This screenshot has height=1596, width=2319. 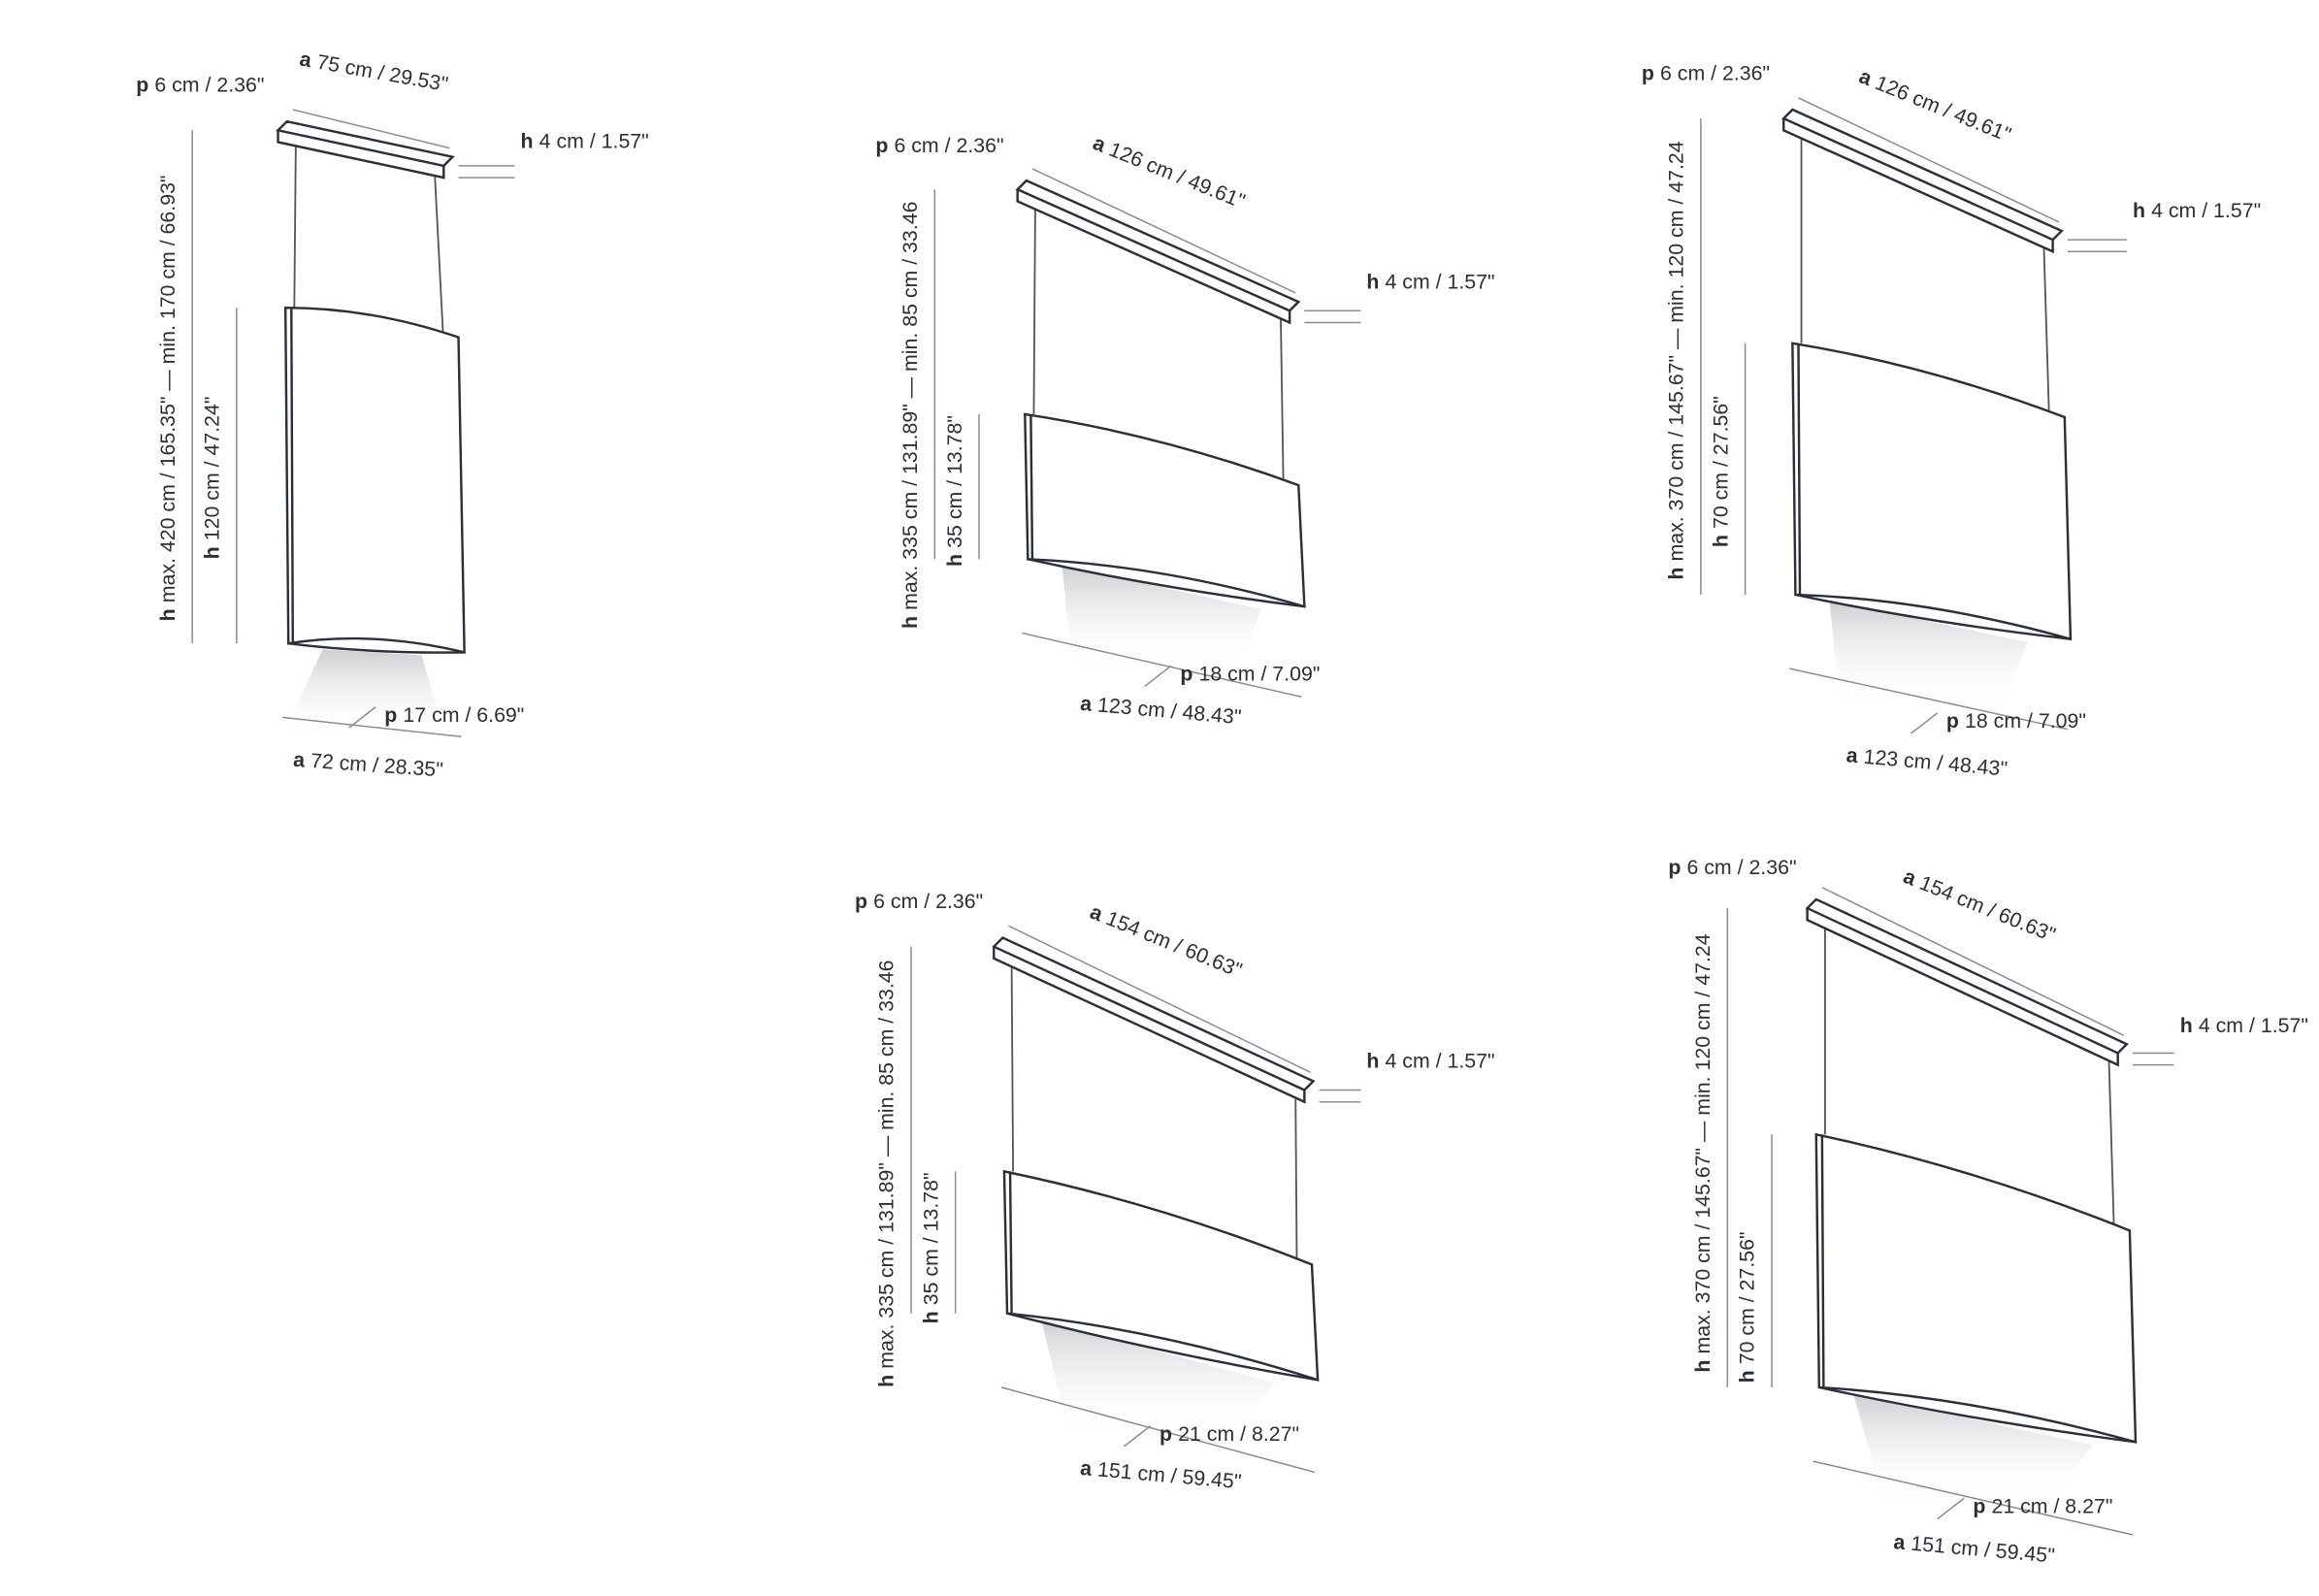 I want to click on dimension-value: 126 cm / 49.61", so click(x=1943, y=109).